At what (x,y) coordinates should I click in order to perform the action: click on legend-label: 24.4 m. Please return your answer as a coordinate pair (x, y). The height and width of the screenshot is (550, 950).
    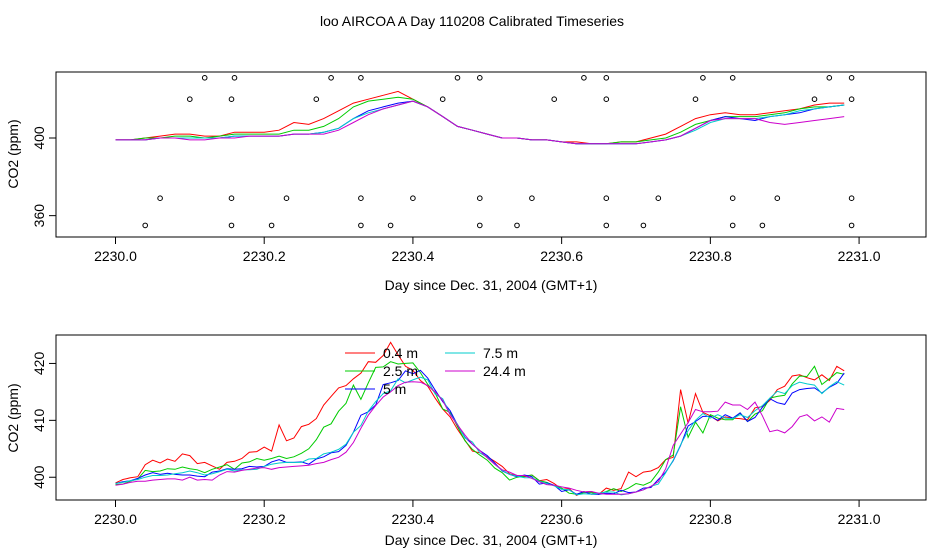
    Looking at the image, I should click on (504, 371).